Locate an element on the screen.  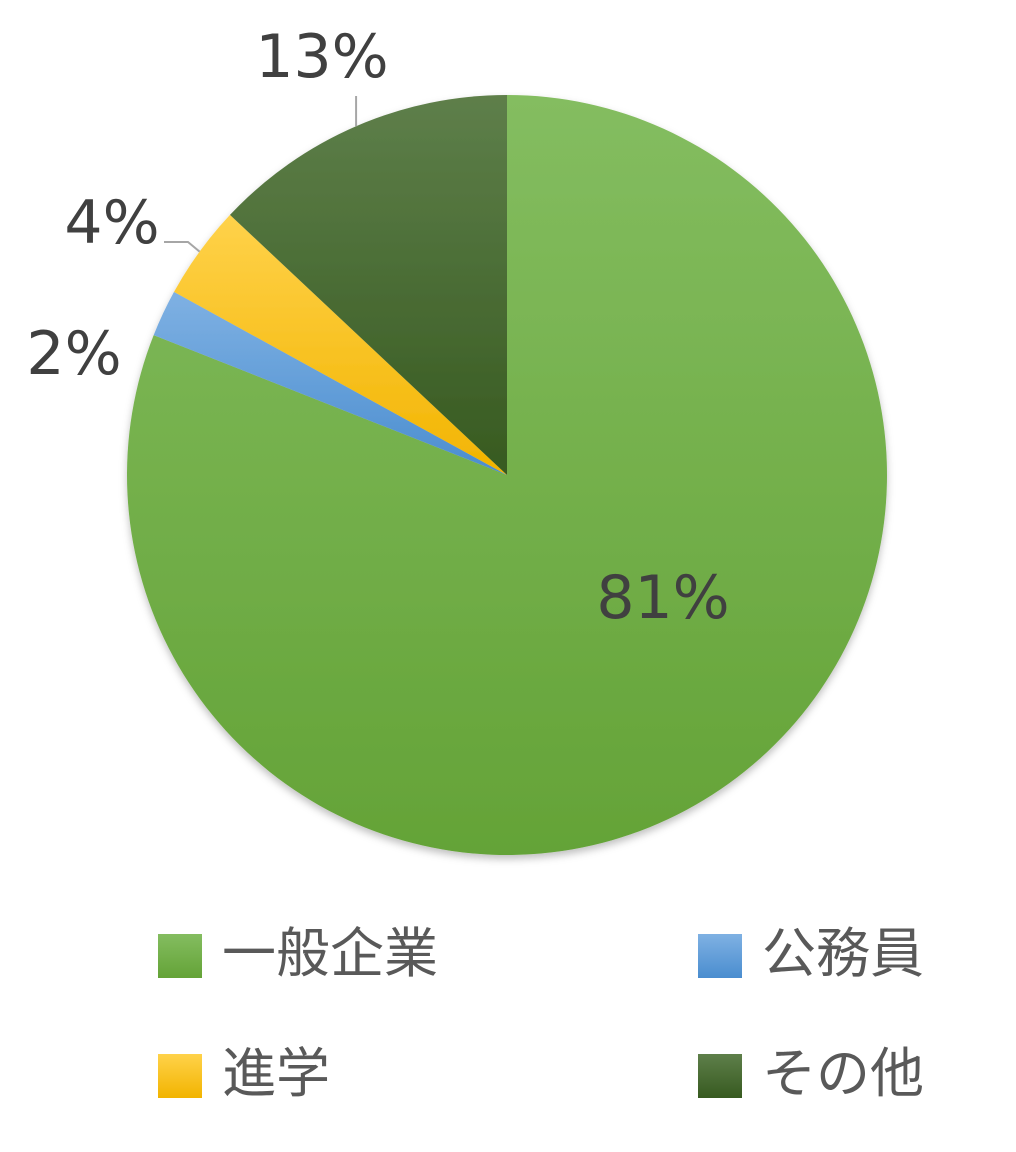
leader-line-shingaku is located at coordinates (182, 247).